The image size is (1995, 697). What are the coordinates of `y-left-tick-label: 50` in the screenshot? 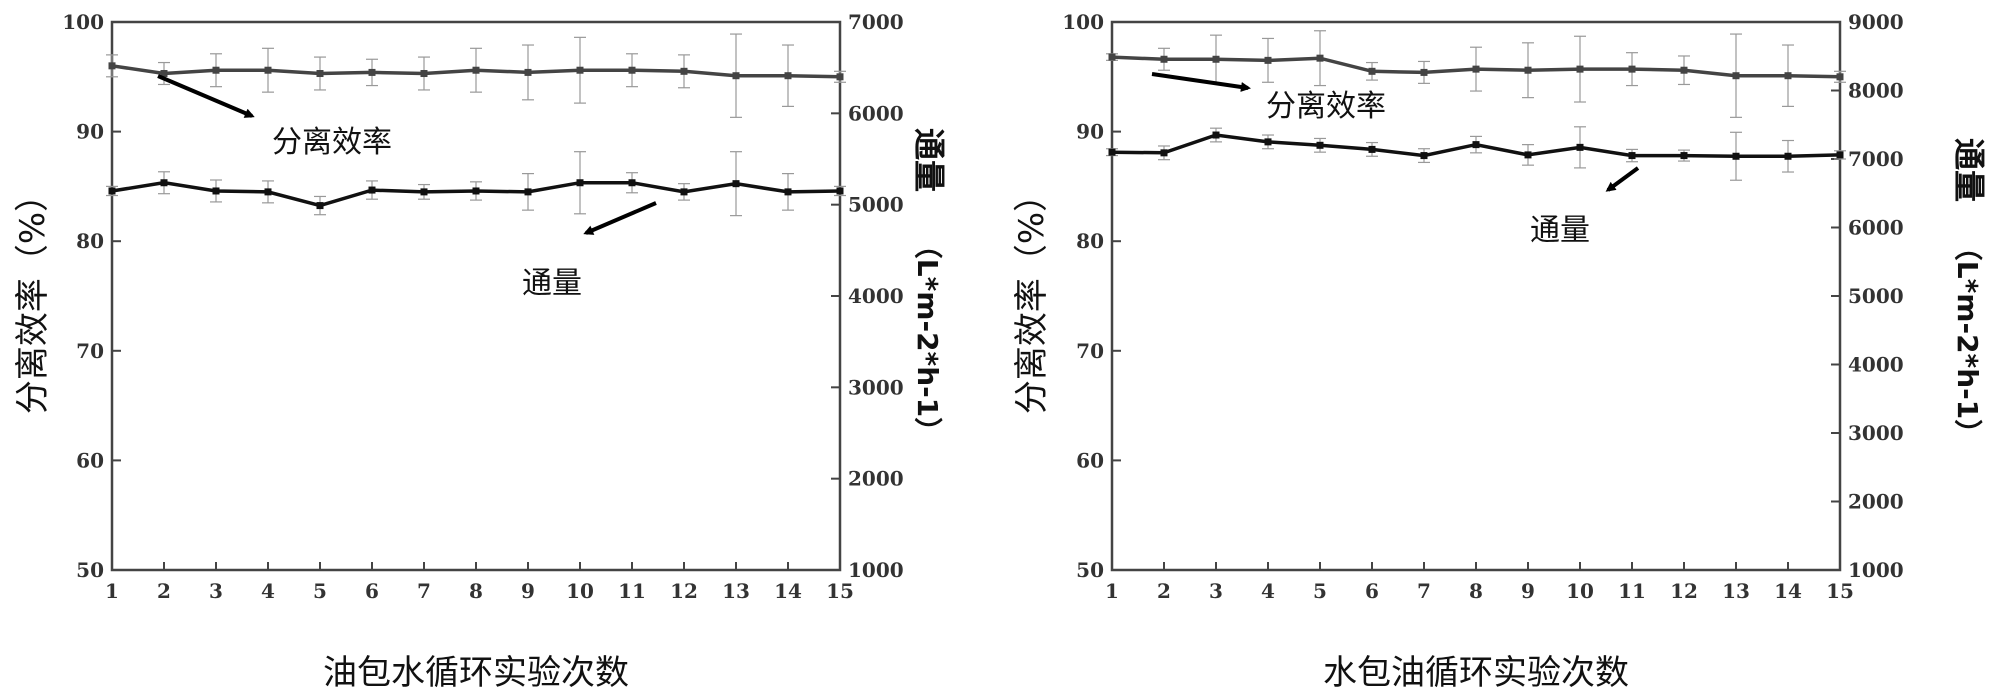 It's located at (1090, 570).